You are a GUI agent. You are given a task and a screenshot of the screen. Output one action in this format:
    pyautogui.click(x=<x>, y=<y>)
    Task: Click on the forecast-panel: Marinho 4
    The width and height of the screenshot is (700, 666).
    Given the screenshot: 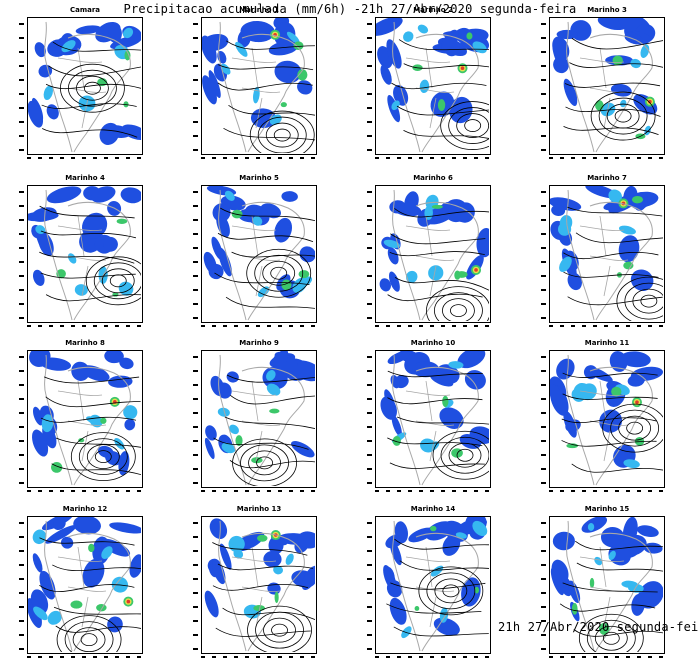 What is the action you would take?
    pyautogui.click(x=81, y=254)
    